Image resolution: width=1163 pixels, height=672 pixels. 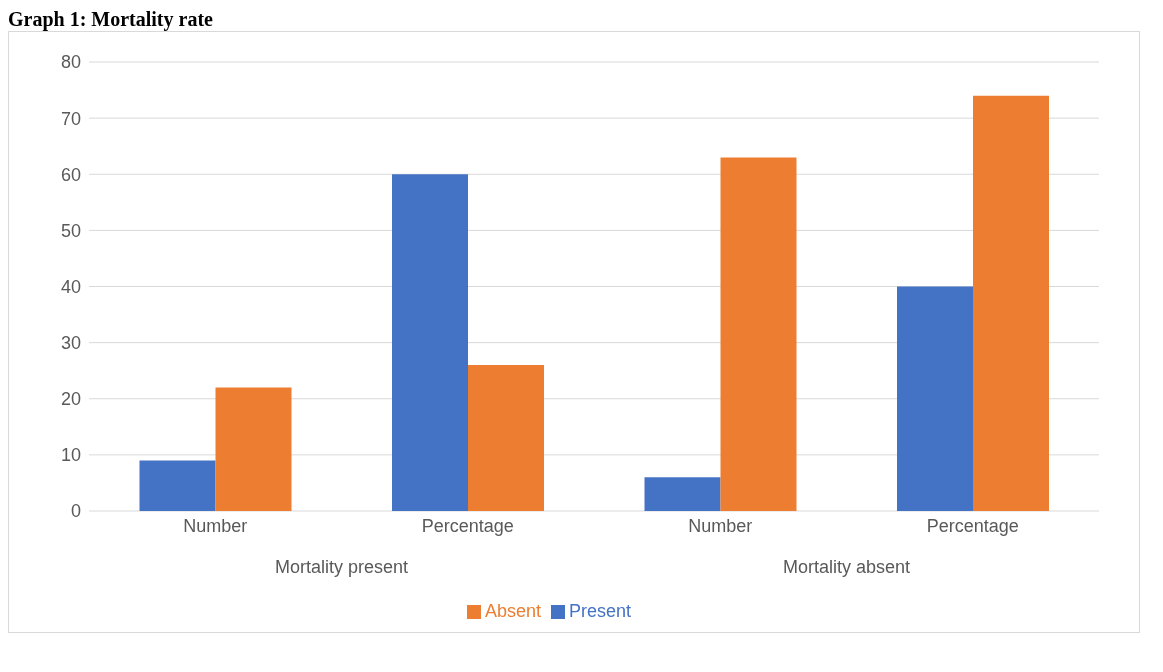 I want to click on chart-title: Graph 1: Mortality rate, so click(x=111, y=19).